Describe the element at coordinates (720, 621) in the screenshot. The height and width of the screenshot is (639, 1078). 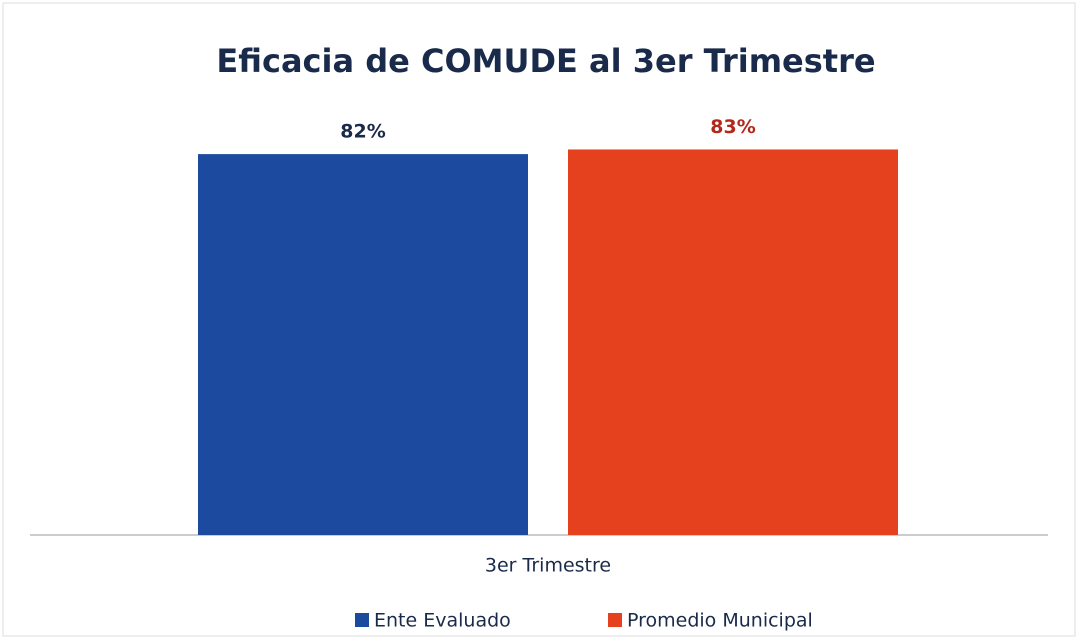
I see `legend-label: Promedio Municipal` at that location.